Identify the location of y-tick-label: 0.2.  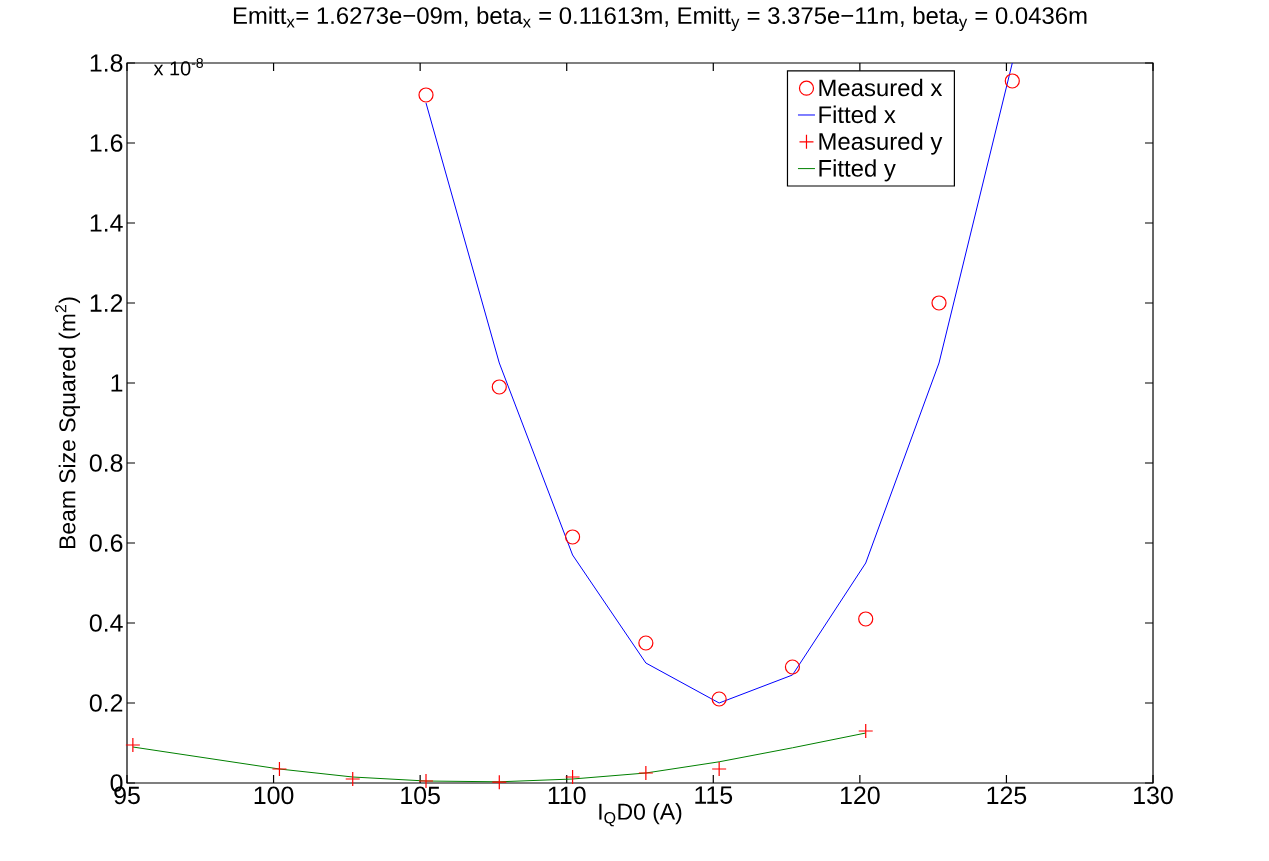
(106, 703).